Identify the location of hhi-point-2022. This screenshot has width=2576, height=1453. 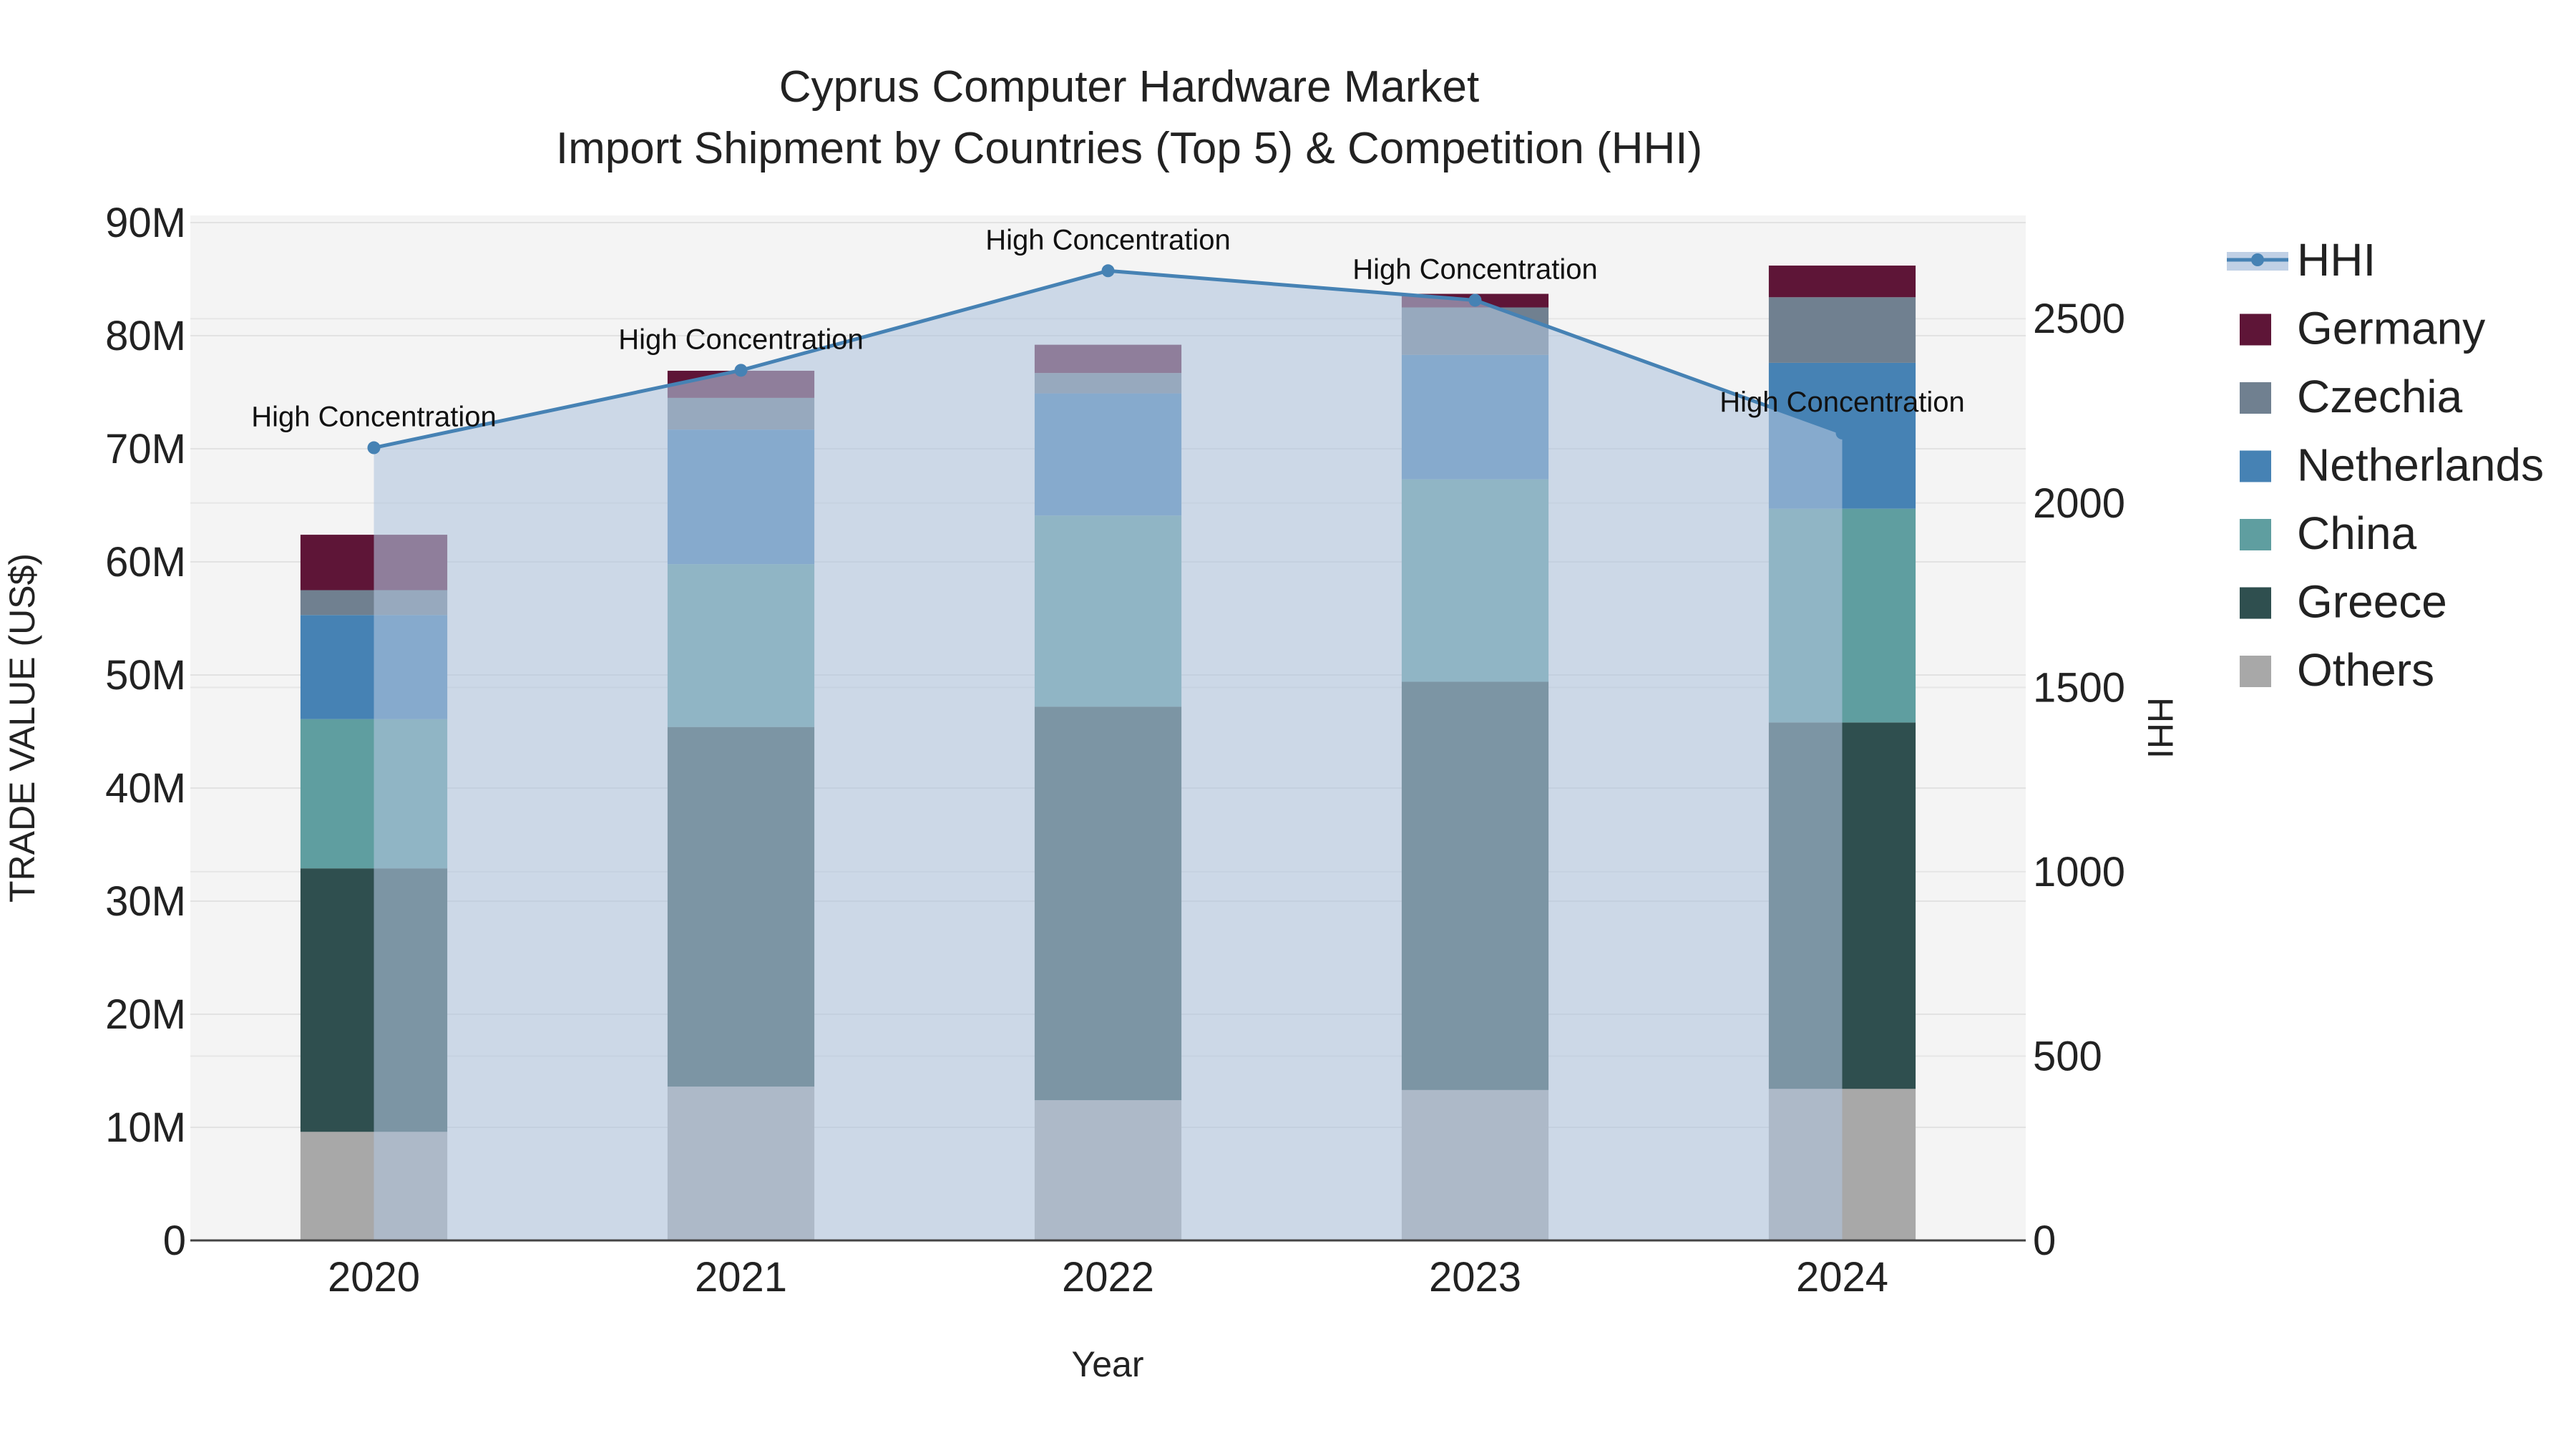
(1108, 271).